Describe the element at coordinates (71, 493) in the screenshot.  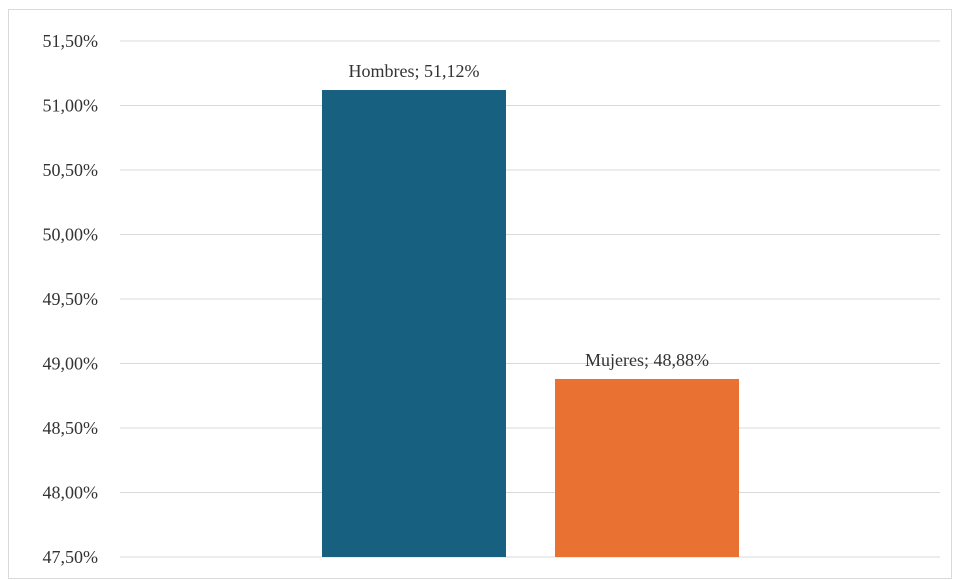
I see `y-tick-label: 48,00%` at that location.